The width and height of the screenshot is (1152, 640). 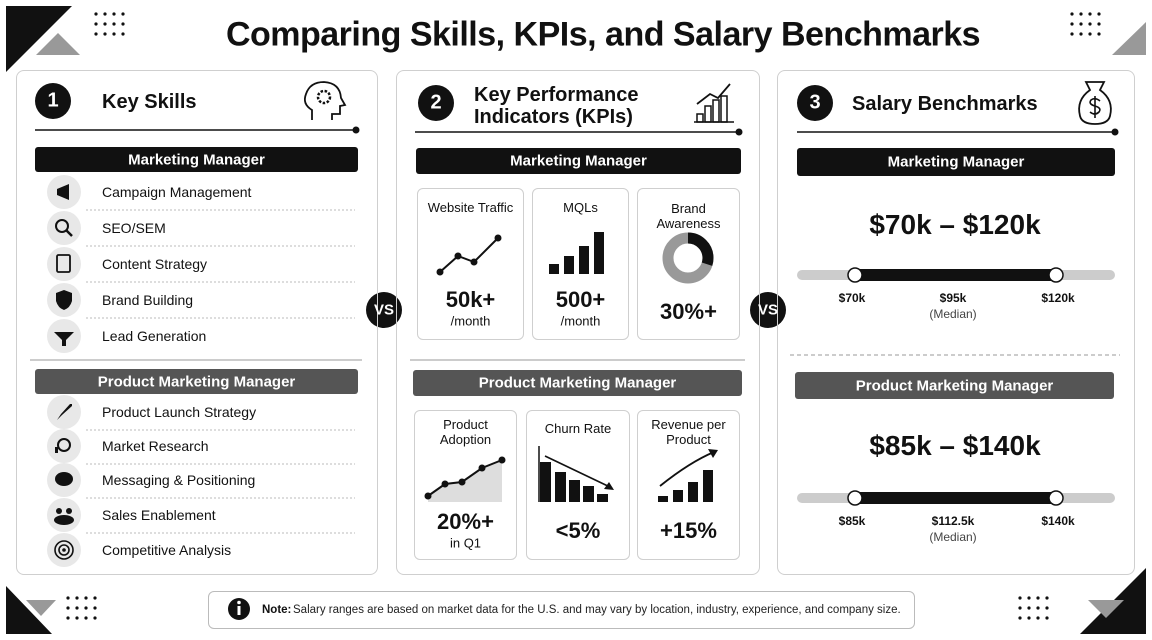 I want to click on mini-line, so click(x=469, y=255).